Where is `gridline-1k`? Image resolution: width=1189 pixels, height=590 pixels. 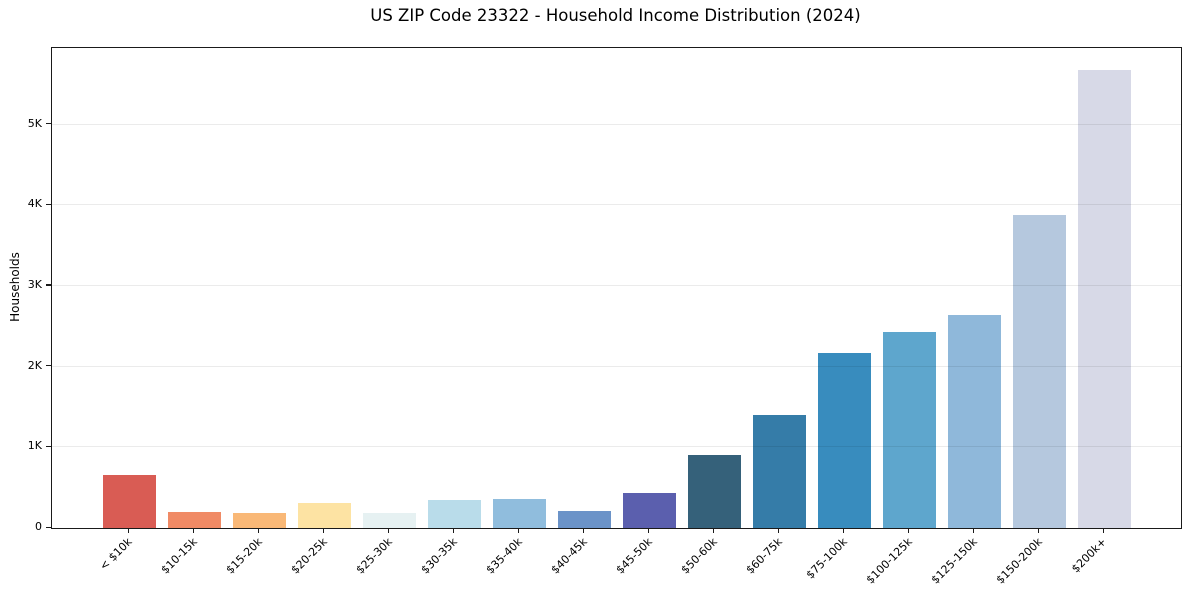 gridline-1k is located at coordinates (616, 447).